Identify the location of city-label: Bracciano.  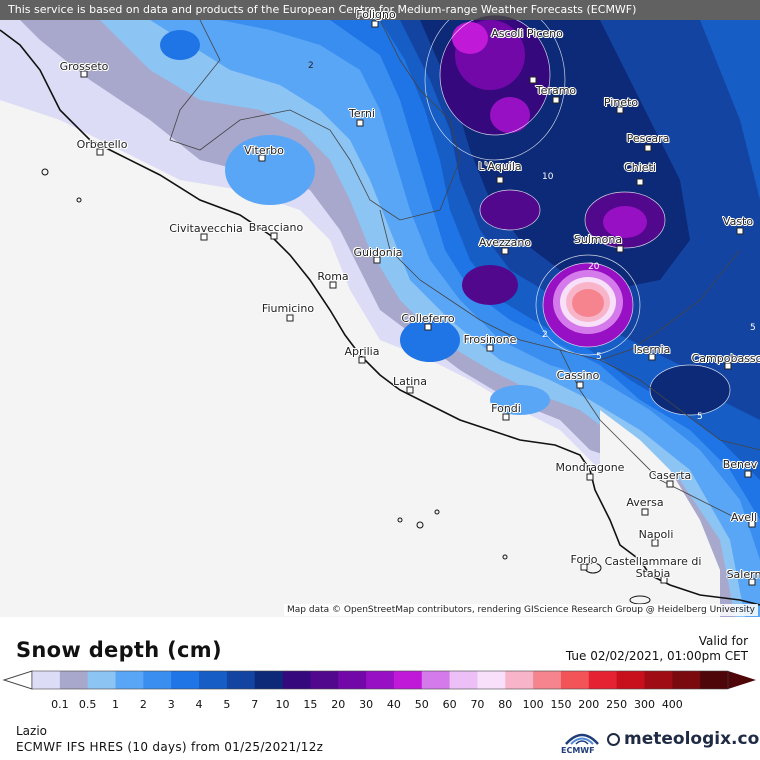
(276, 227).